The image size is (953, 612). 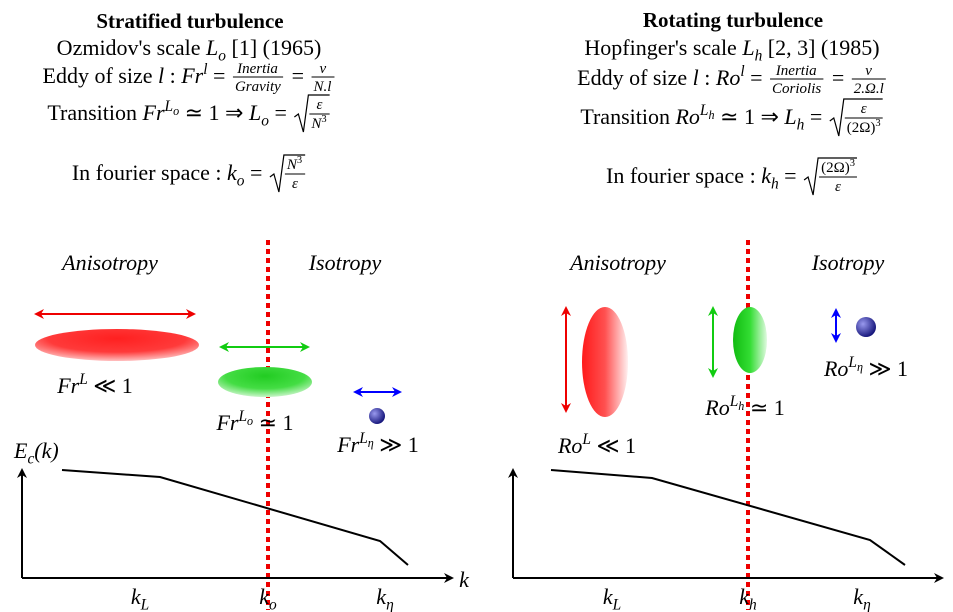 What do you see at coordinates (627, 116) in the screenshot?
I see `text-part: Transition` at bounding box center [627, 116].